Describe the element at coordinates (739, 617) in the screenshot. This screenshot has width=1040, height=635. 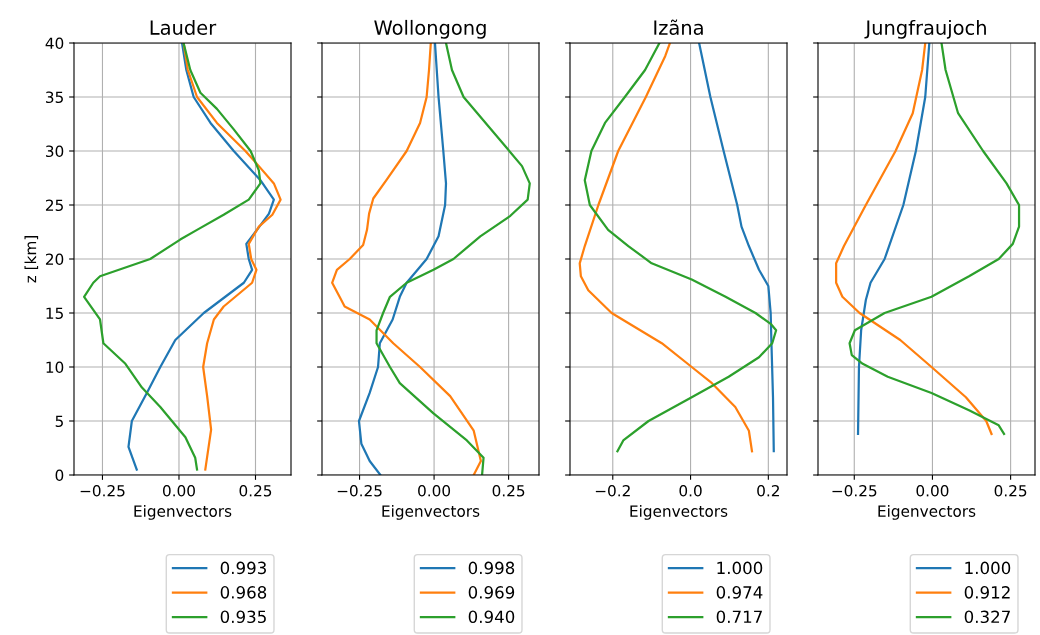
I see `legend-label: 0.717` at that location.